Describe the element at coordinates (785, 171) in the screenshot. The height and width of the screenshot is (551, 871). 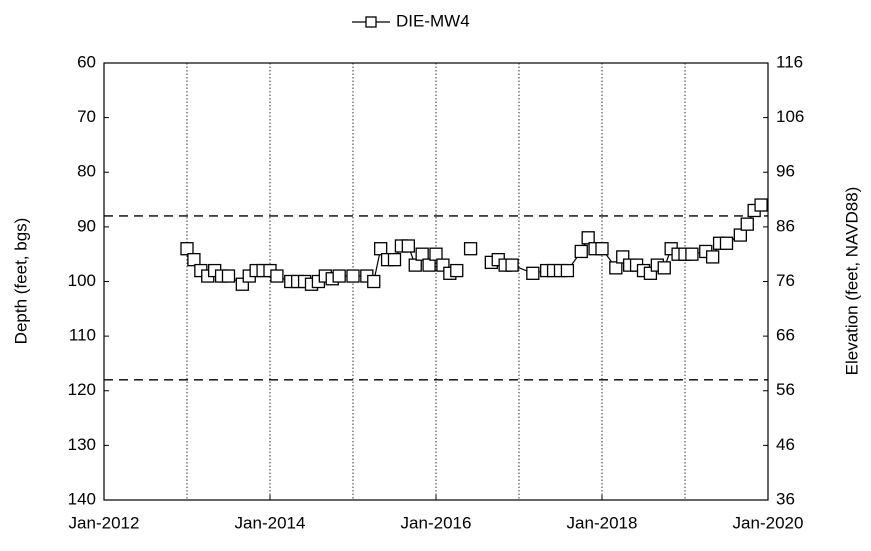
I see `y2-tick-label: 96` at that location.